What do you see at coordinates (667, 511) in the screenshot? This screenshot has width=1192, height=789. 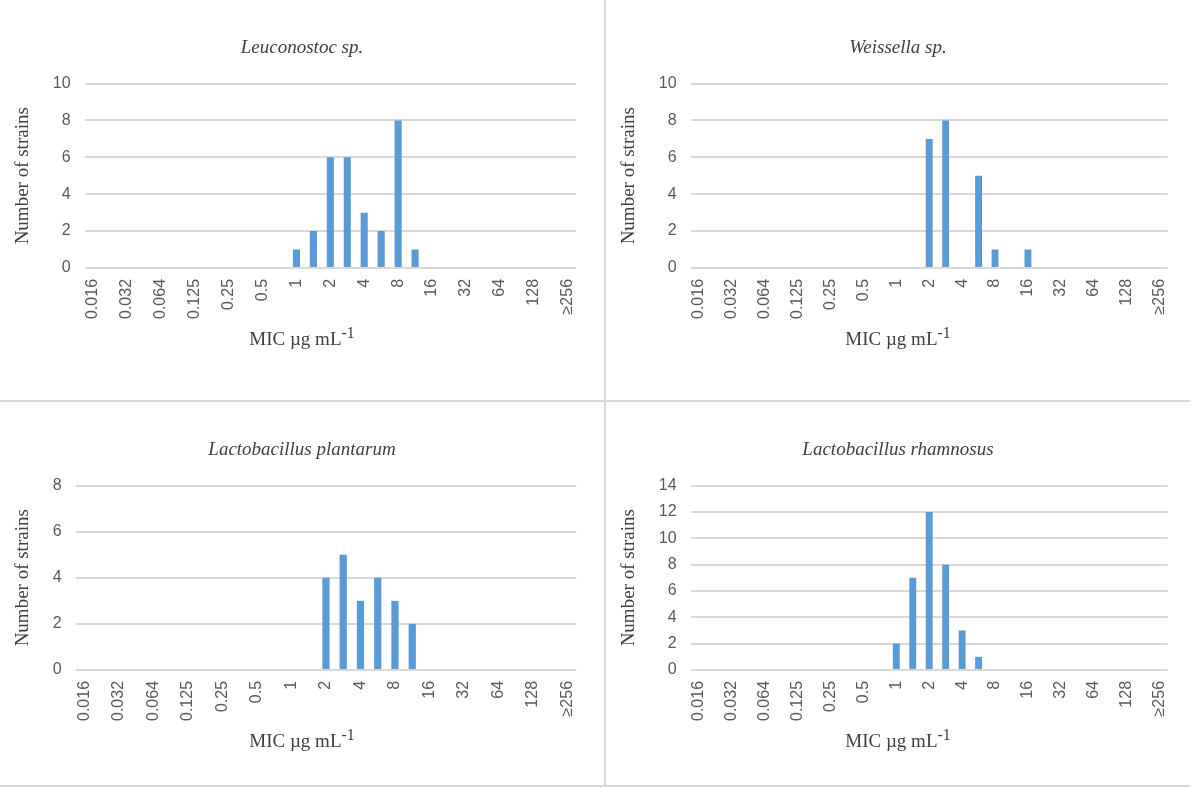 I see `y-tick-label: 12` at bounding box center [667, 511].